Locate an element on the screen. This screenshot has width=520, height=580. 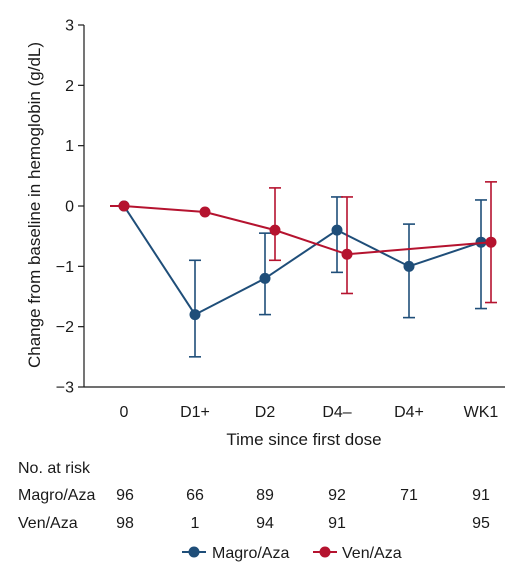
risk-count: 94 is located at coordinates (265, 523).